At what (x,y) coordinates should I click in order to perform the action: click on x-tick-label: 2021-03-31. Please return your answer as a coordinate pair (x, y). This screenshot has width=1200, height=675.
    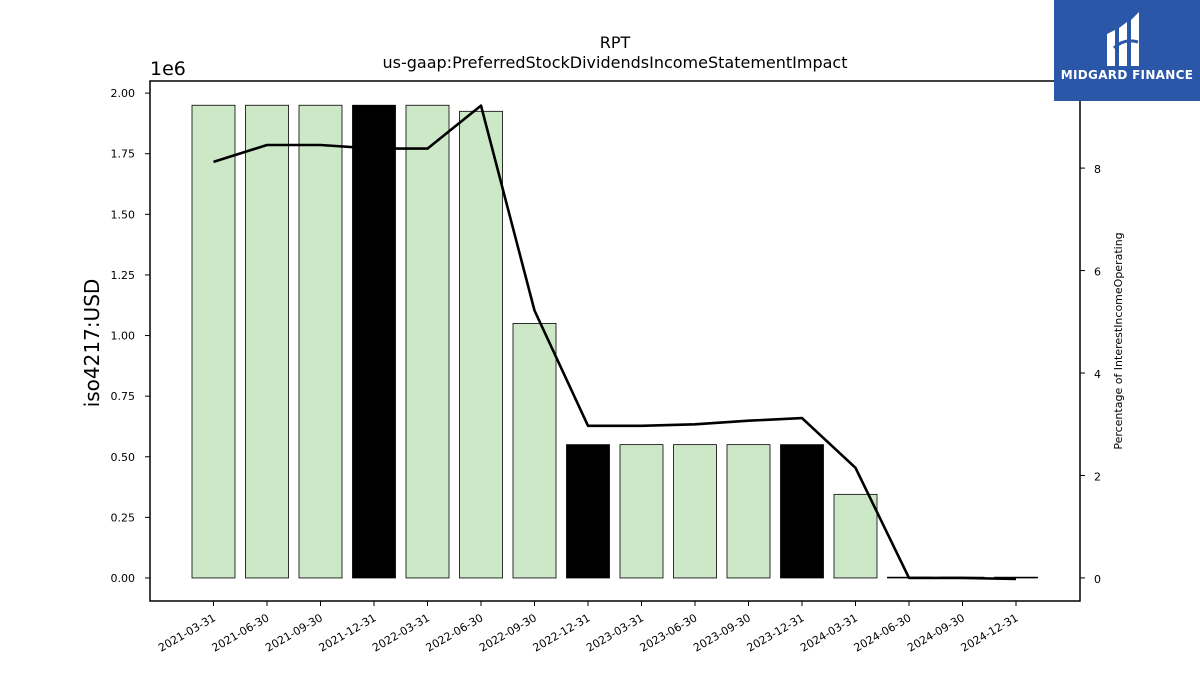
    Looking at the image, I should click on (187, 632).